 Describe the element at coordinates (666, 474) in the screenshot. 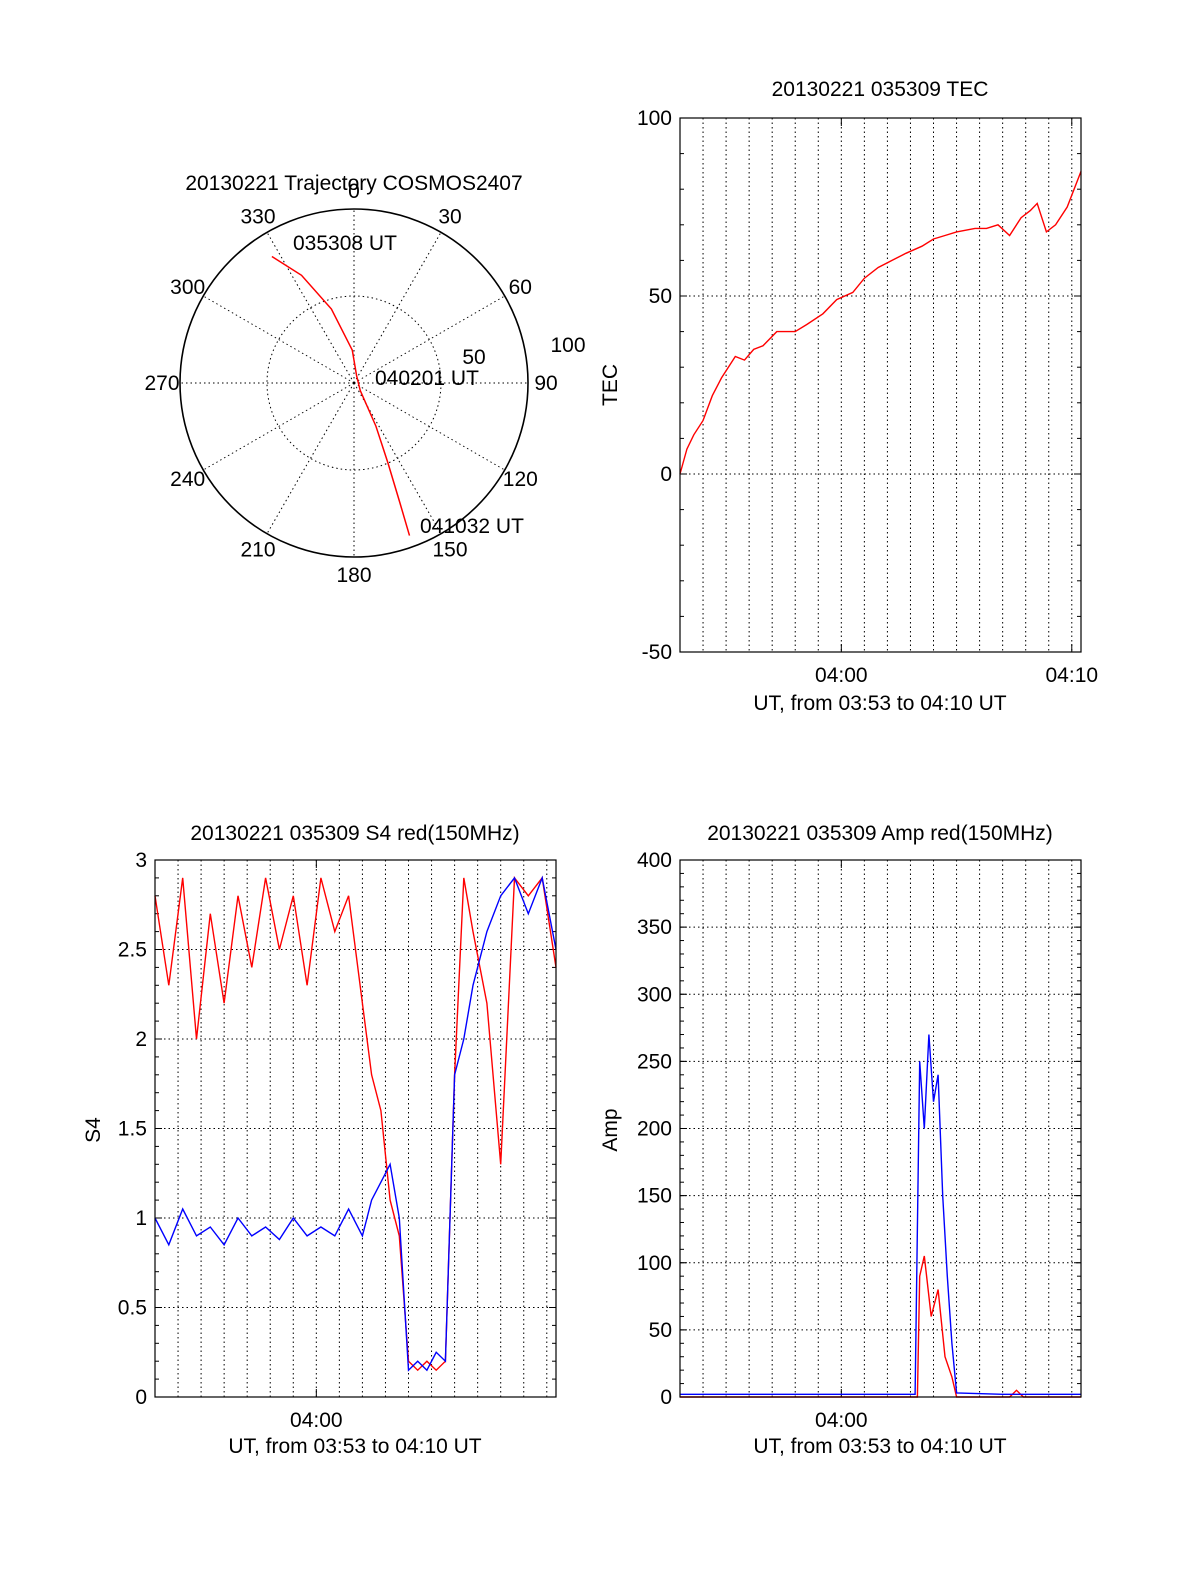

I see `tec-ytick-label: 0` at that location.